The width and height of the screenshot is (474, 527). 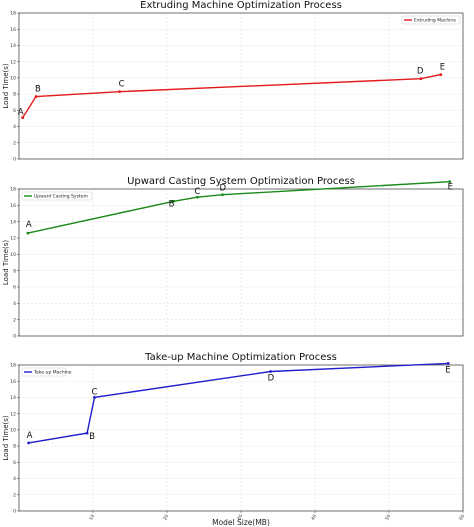 I want to click on legend: Take-up Machine, so click(x=46, y=372).